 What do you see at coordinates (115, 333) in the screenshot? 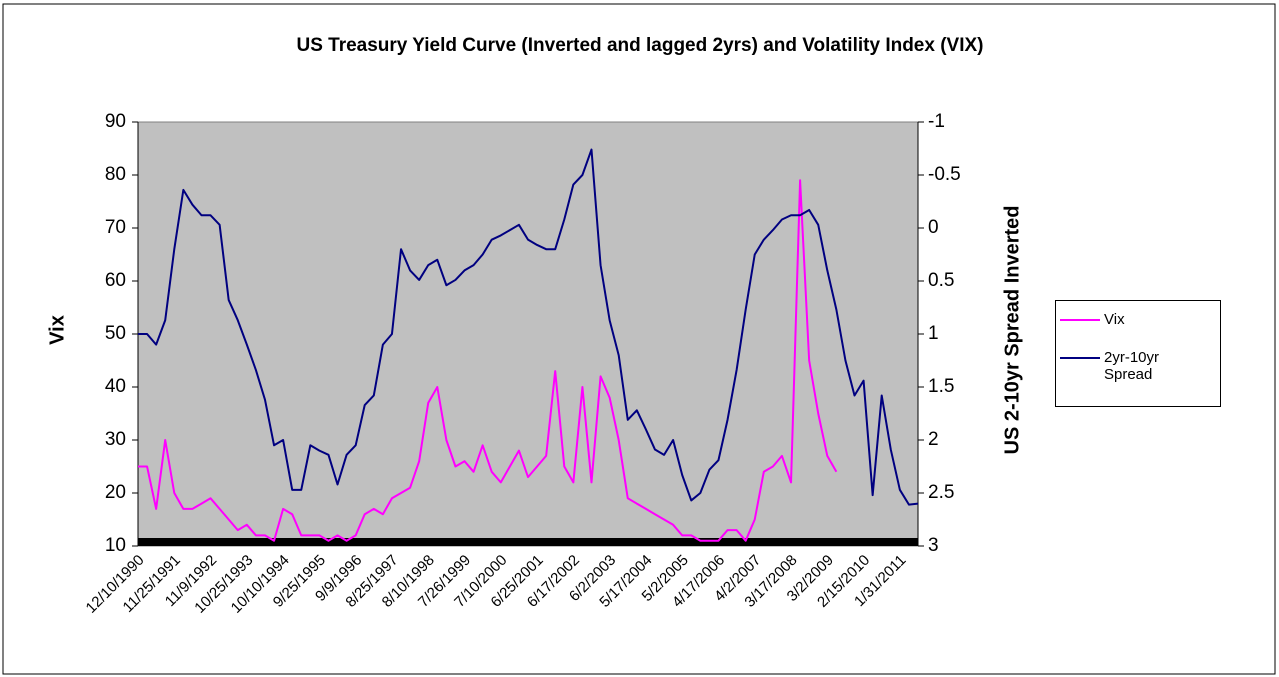
I see `y-tick-label: 50` at bounding box center [115, 333].